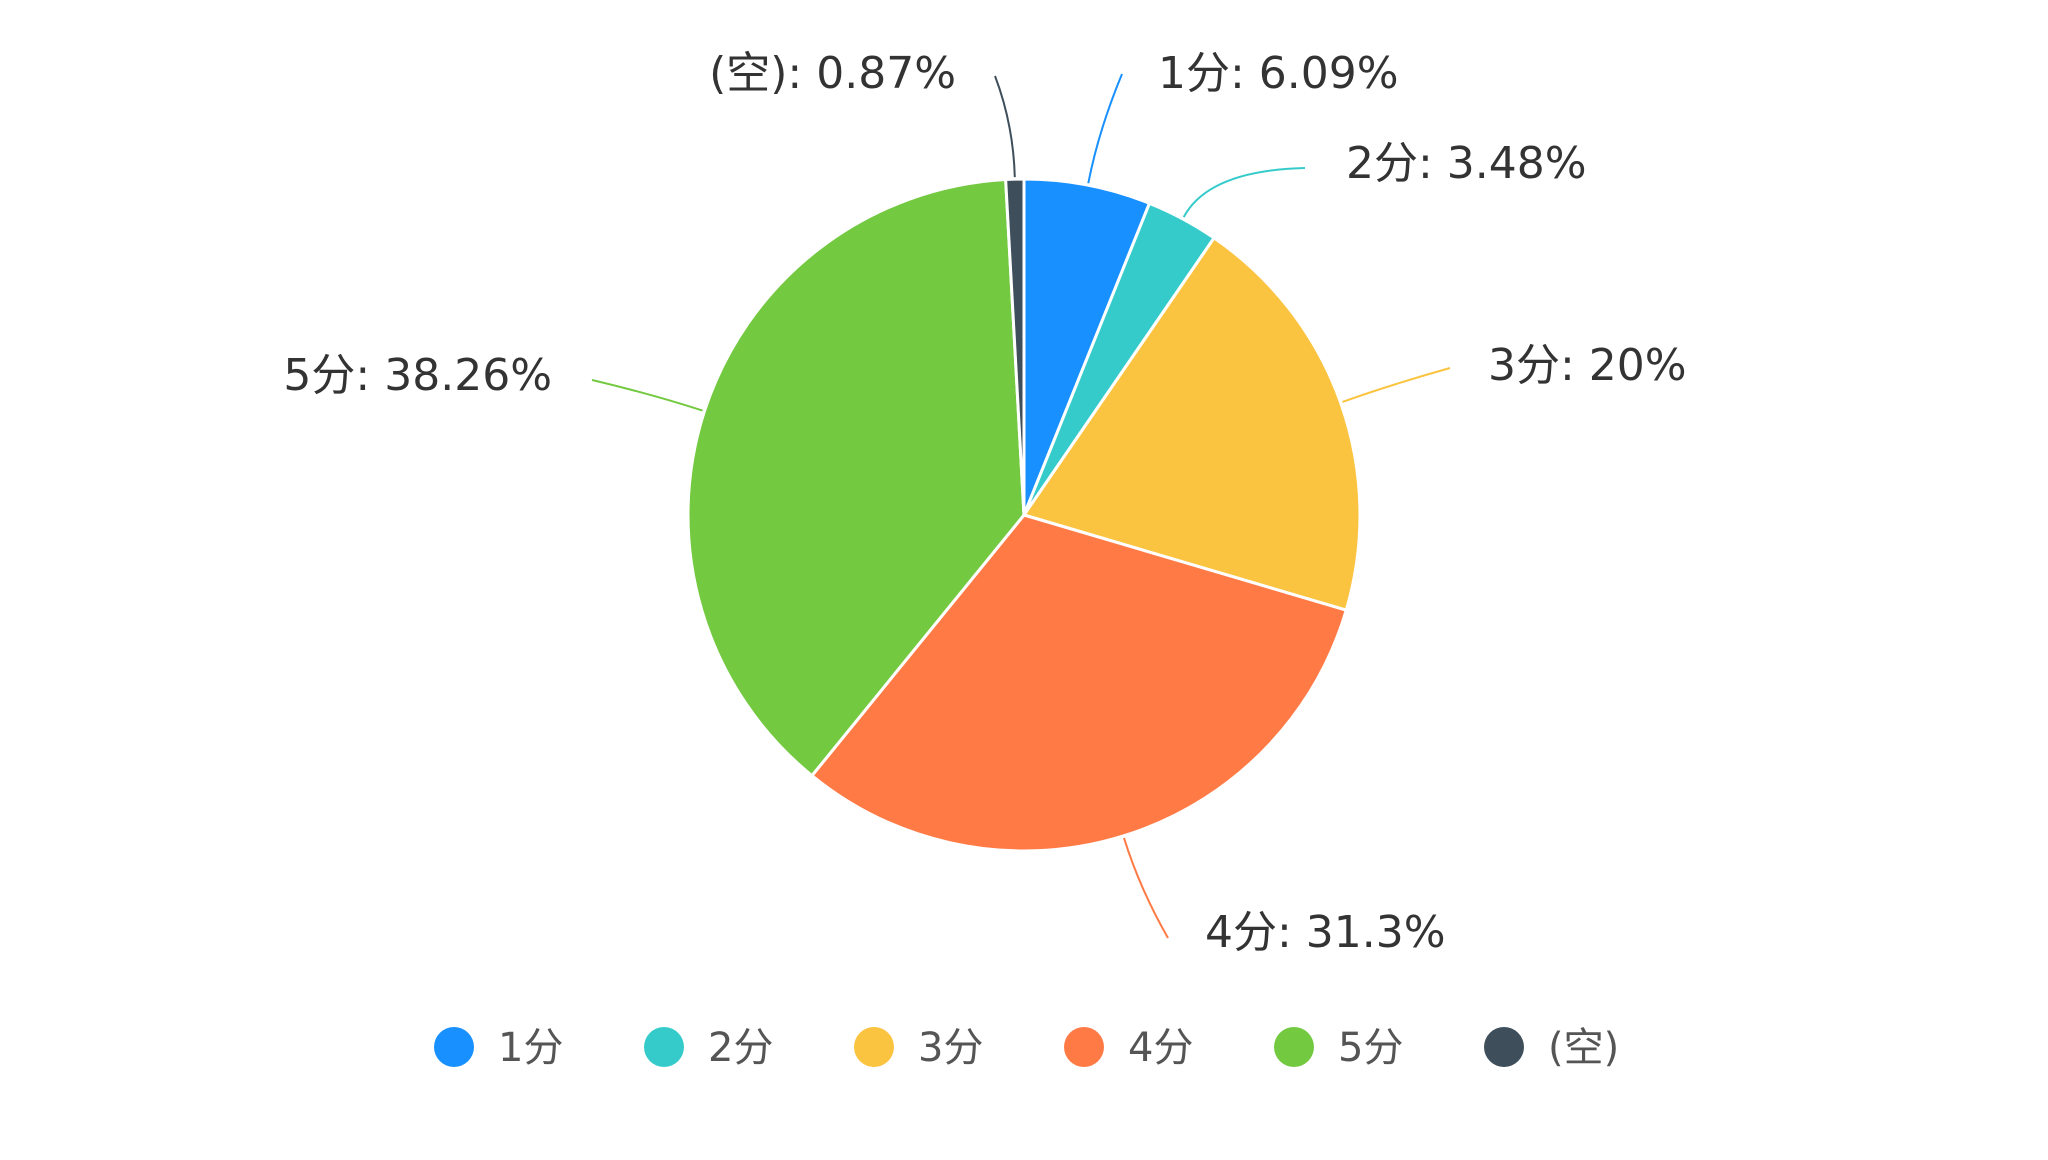 The width and height of the screenshot is (2048, 1160). What do you see at coordinates (832, 73) in the screenshot?
I see `slice-label: (空): 0.87%` at bounding box center [832, 73].